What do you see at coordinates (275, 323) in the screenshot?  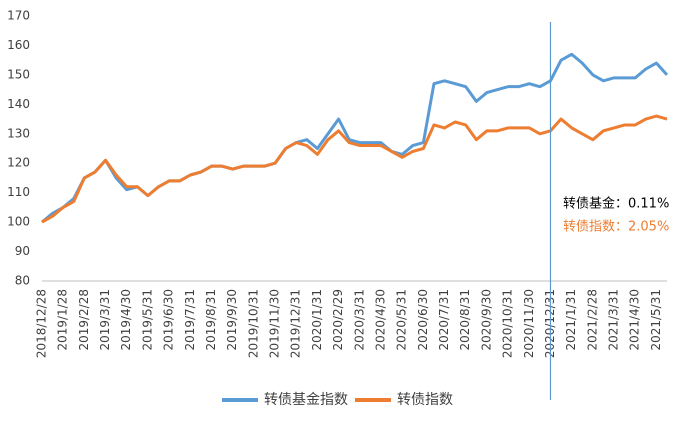 I see `x-tick-label: 2019/11/30` at bounding box center [275, 323].